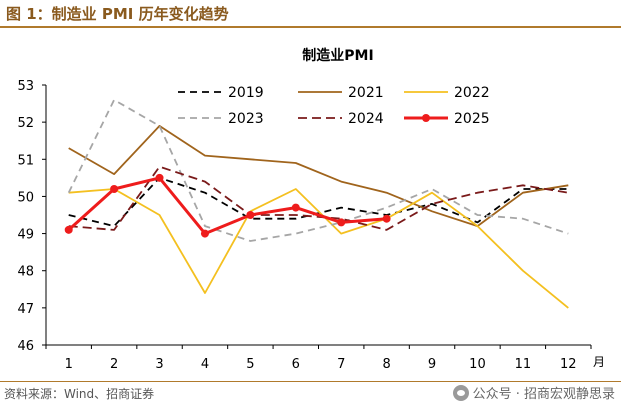  I want to click on x-tick-label: 5, so click(250, 364).